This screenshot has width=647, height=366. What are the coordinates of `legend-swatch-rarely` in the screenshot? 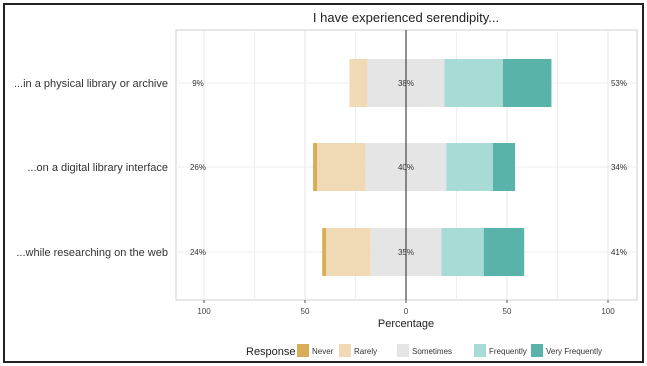 It's located at (345, 350).